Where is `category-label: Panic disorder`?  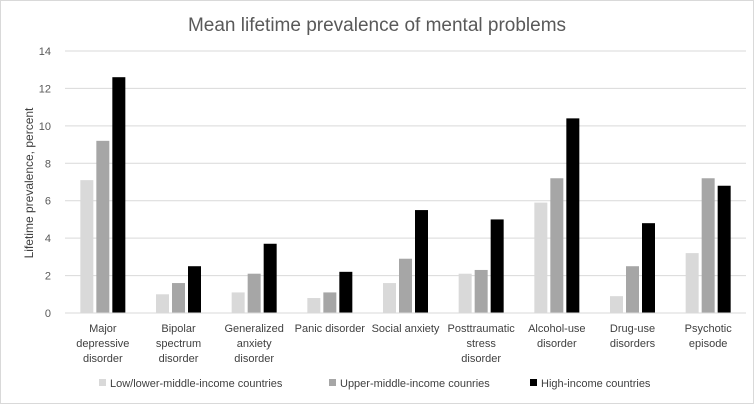 category-label: Panic disorder is located at coordinates (330, 329).